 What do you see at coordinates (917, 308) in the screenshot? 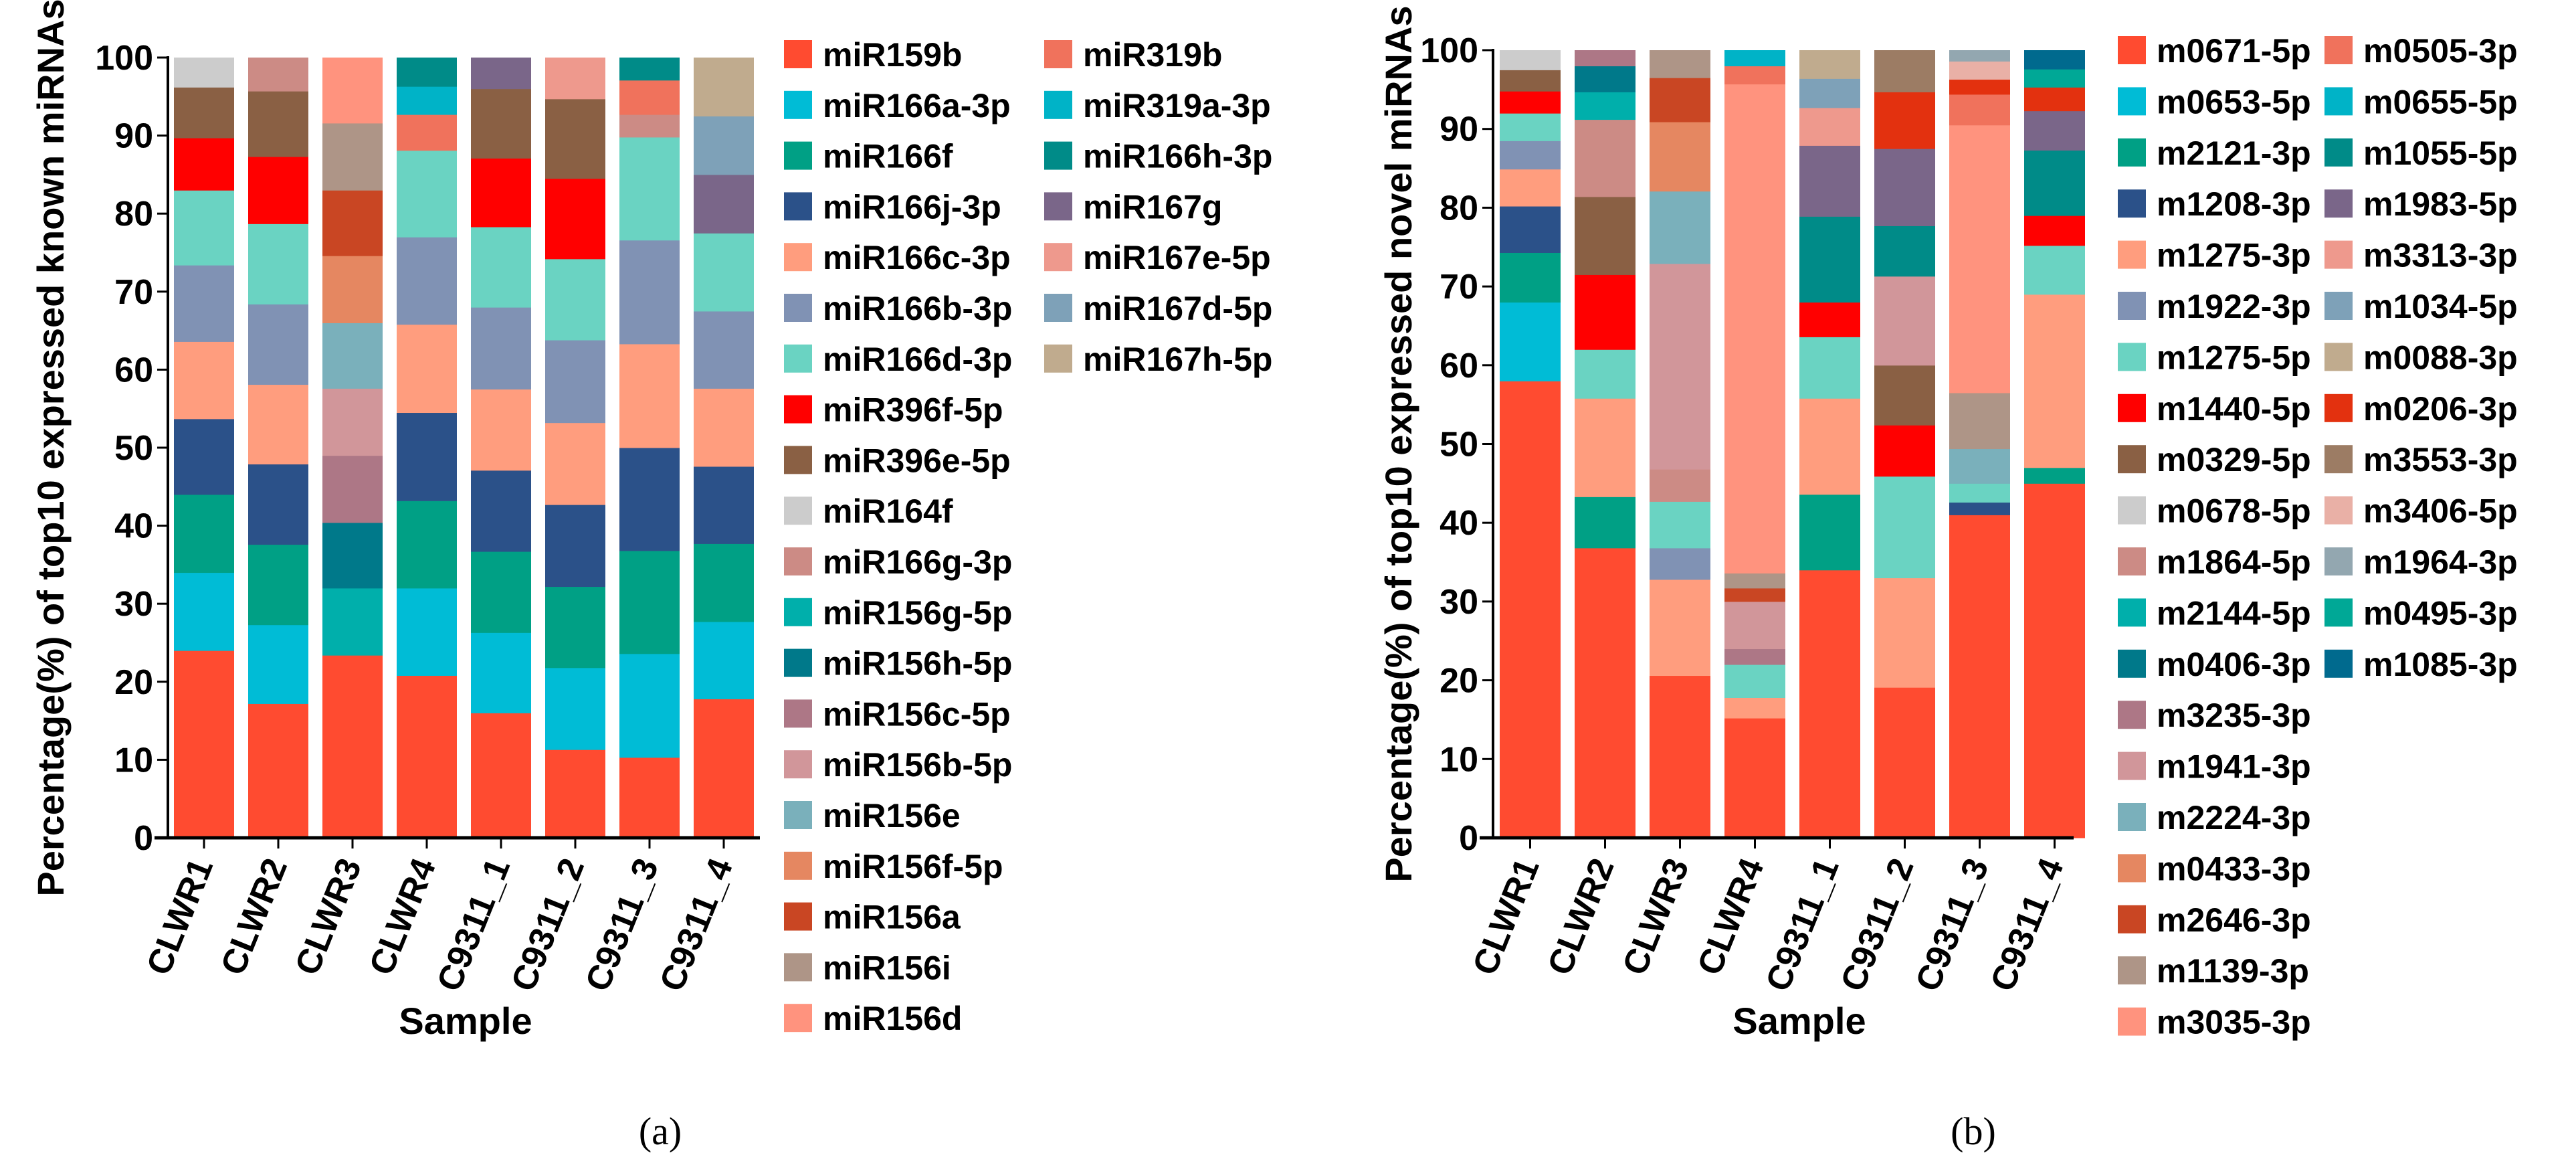
I see `legend-label: miR166b-3p` at bounding box center [917, 308].